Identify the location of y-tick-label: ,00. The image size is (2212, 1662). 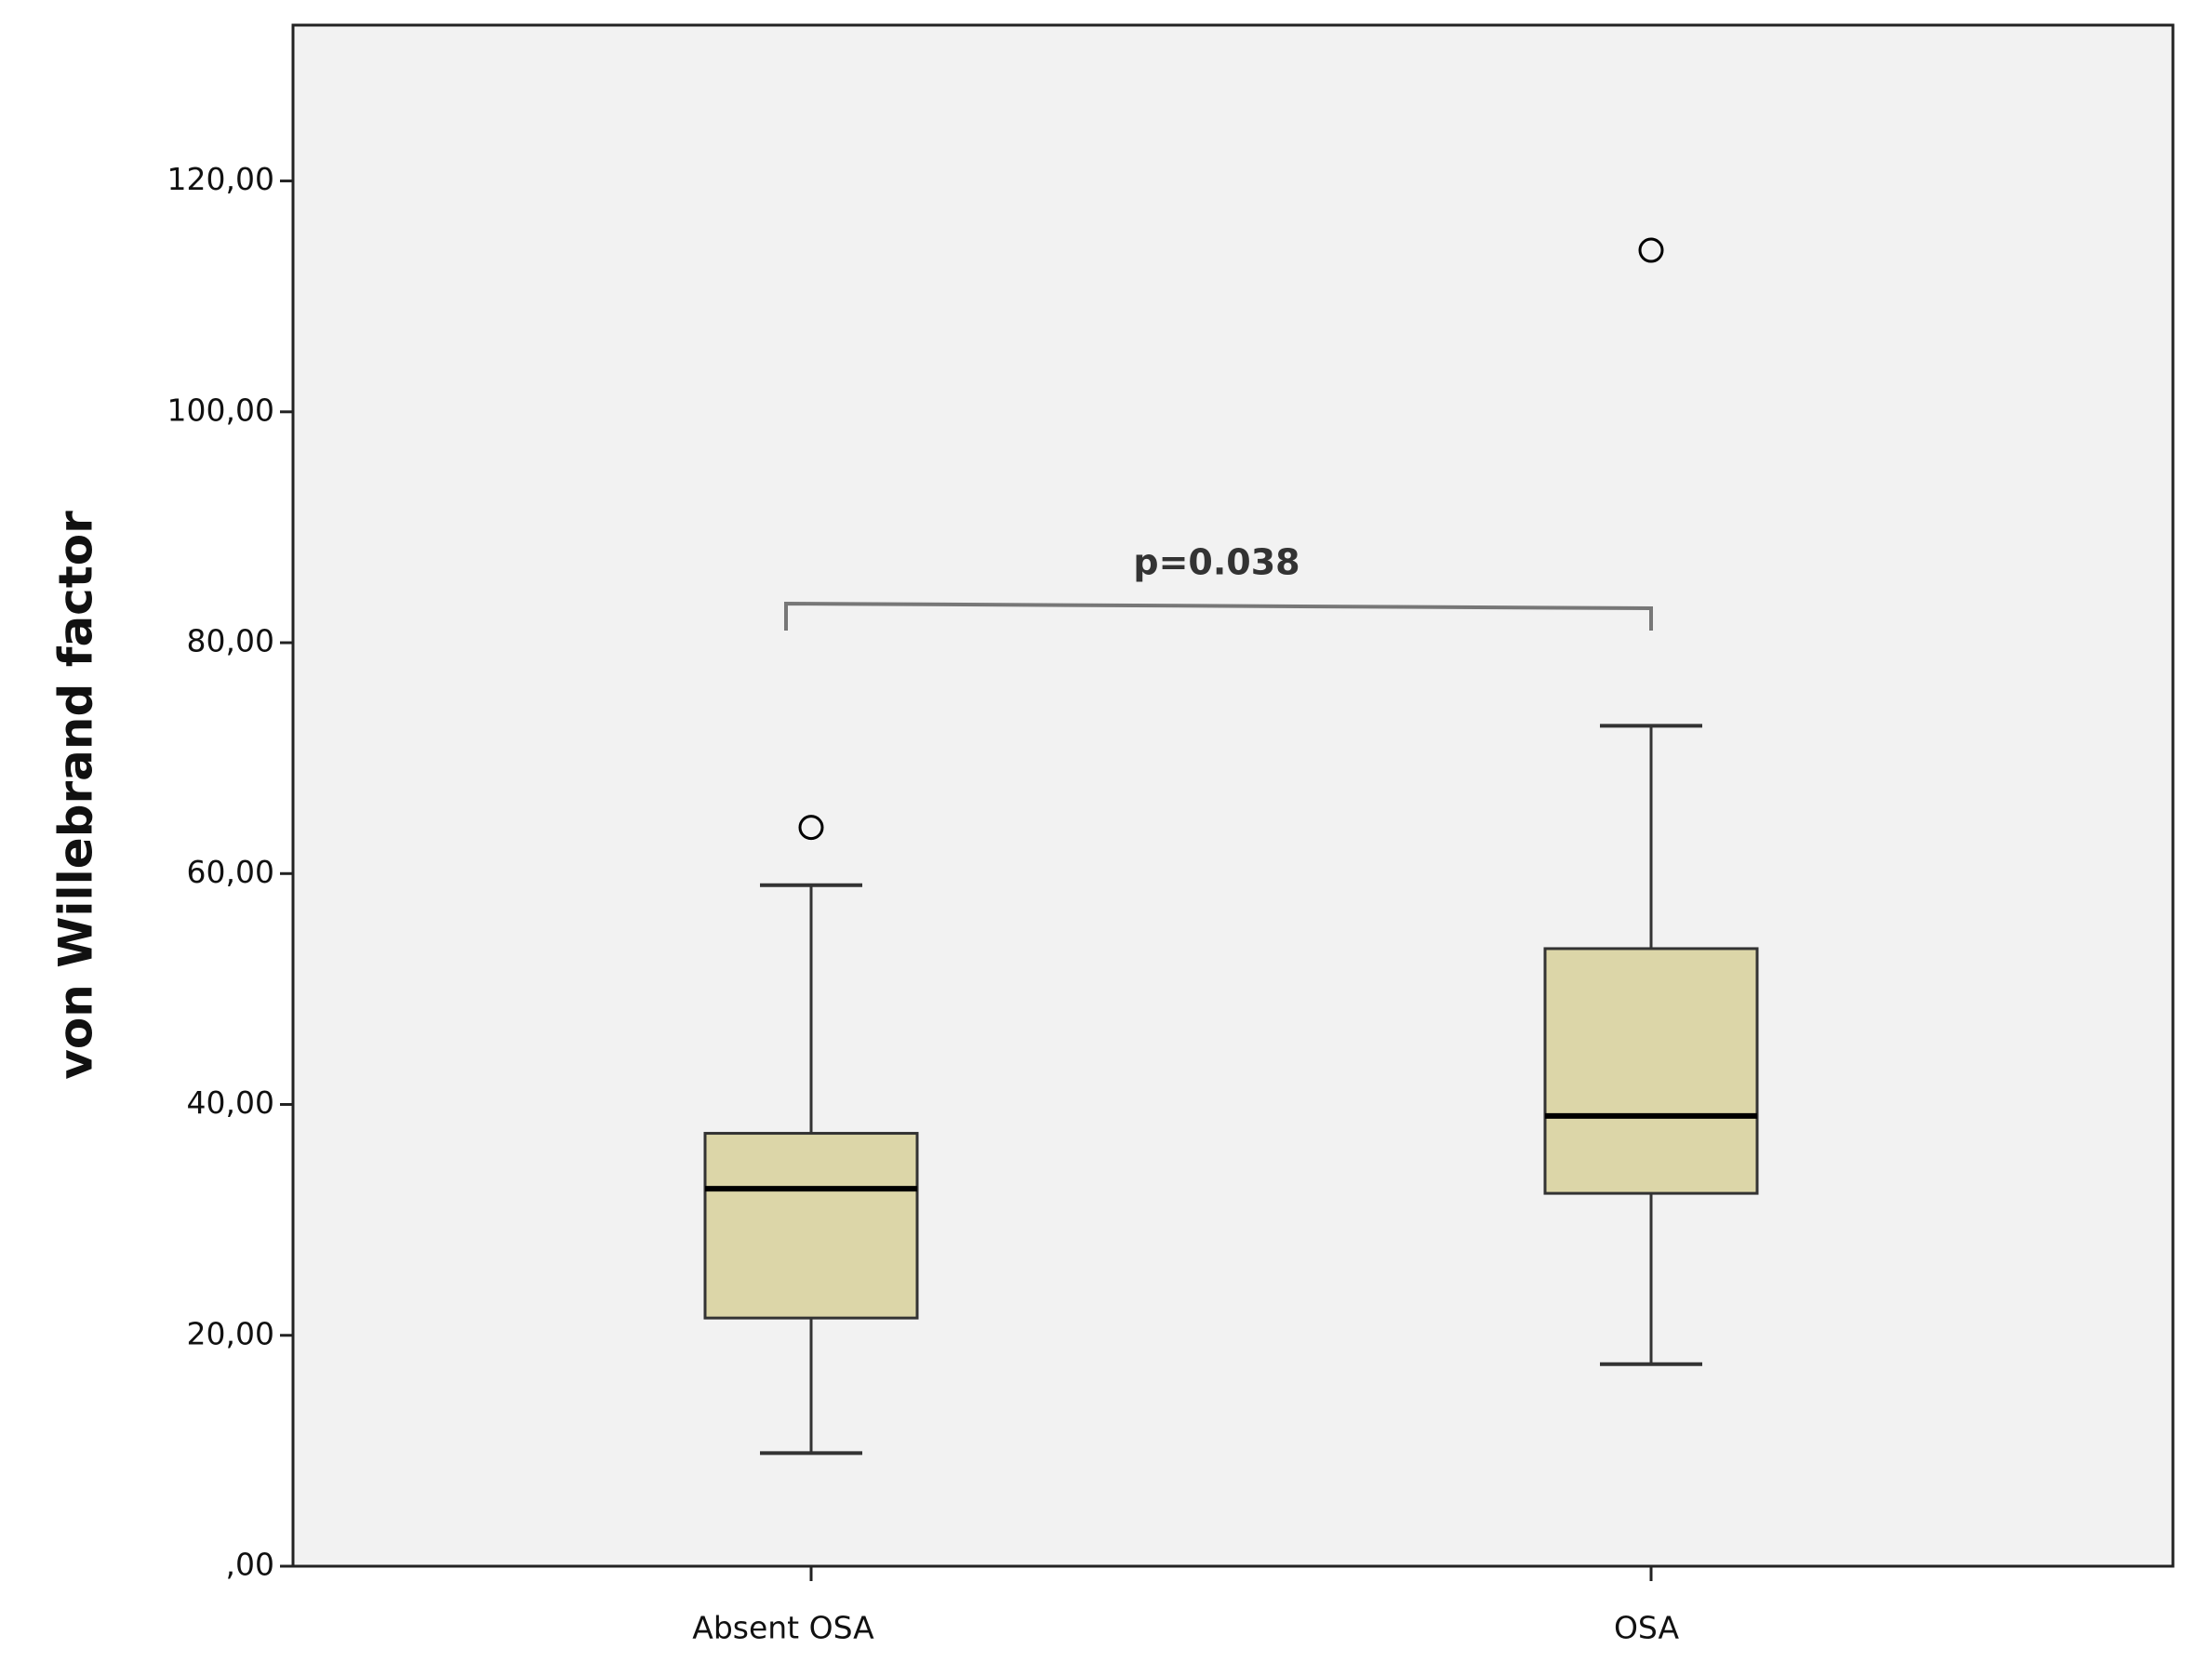
(250, 1565).